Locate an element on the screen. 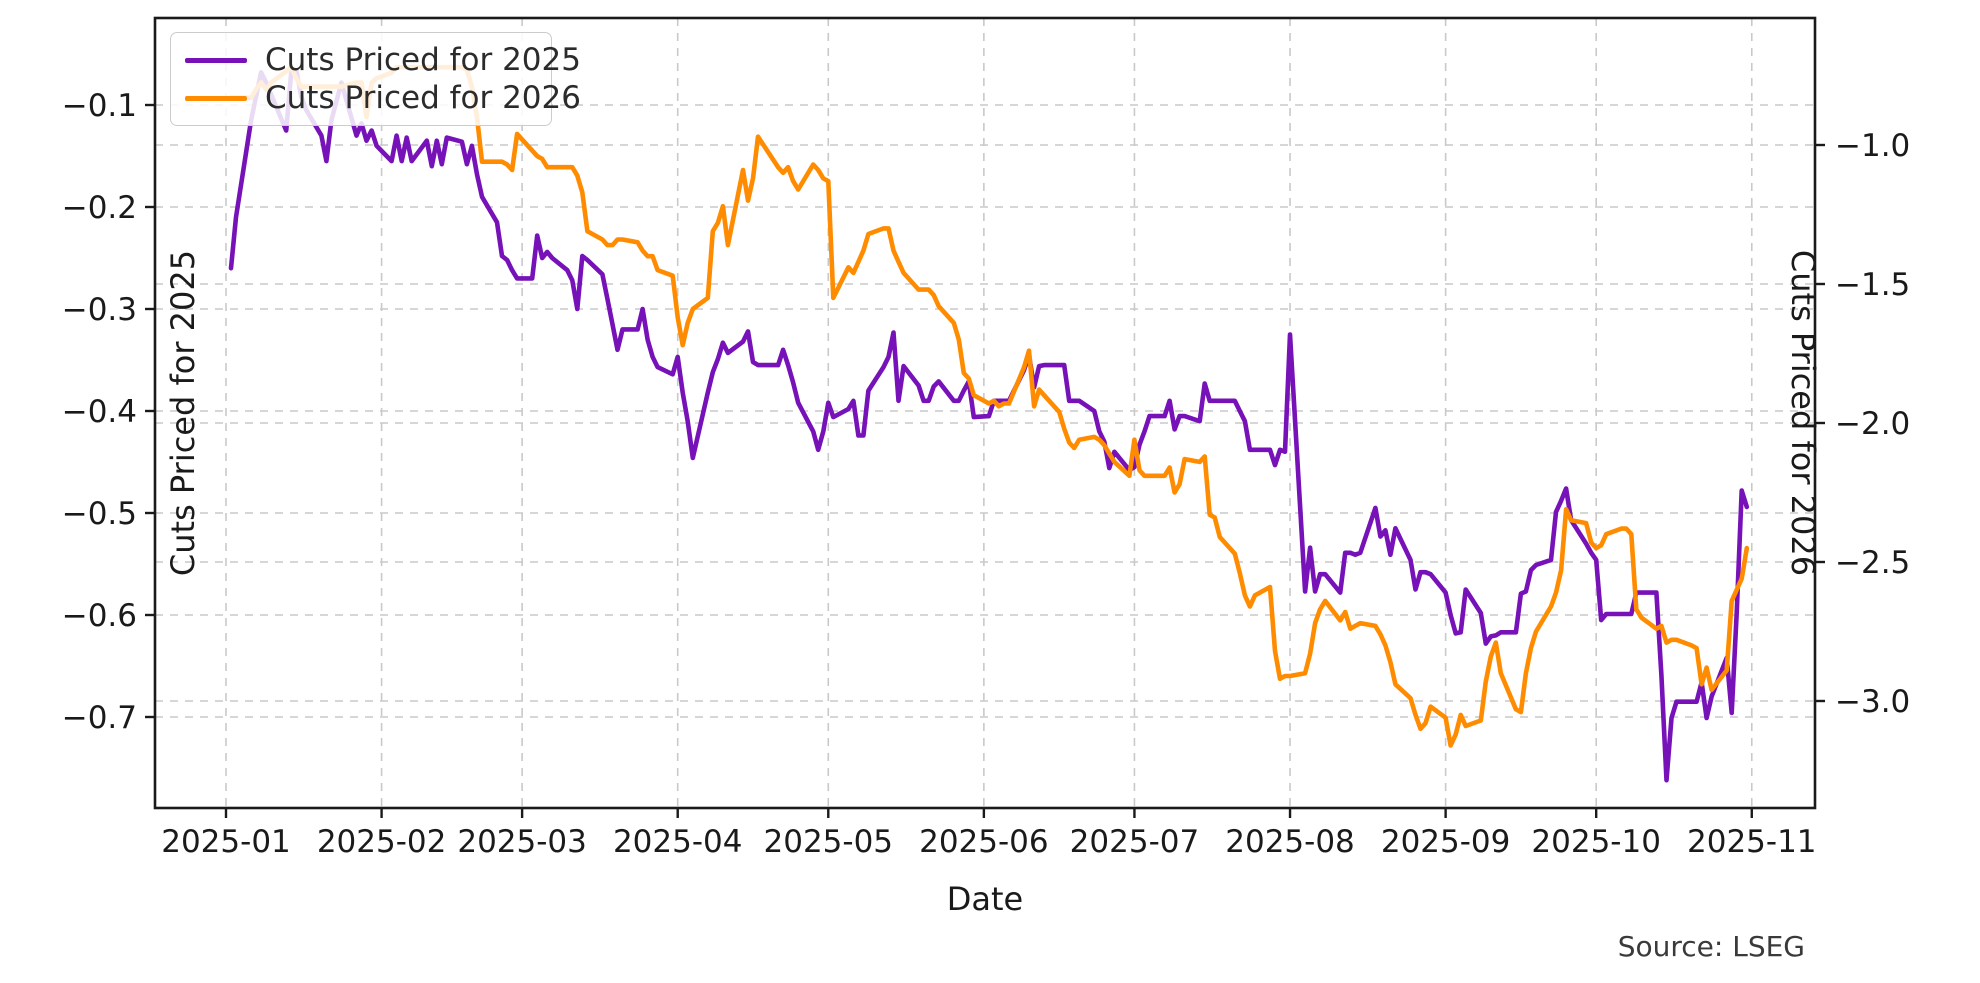 This screenshot has width=1980, height=983. svg-text: −0.5 is located at coordinates (99, 514).